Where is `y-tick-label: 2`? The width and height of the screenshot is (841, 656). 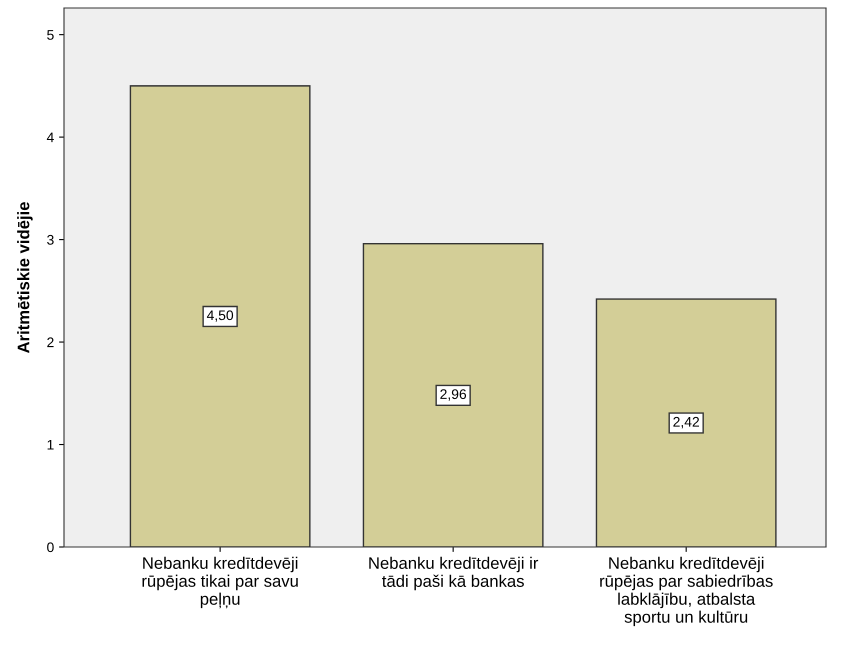
y-tick-label: 2 is located at coordinates (50, 342).